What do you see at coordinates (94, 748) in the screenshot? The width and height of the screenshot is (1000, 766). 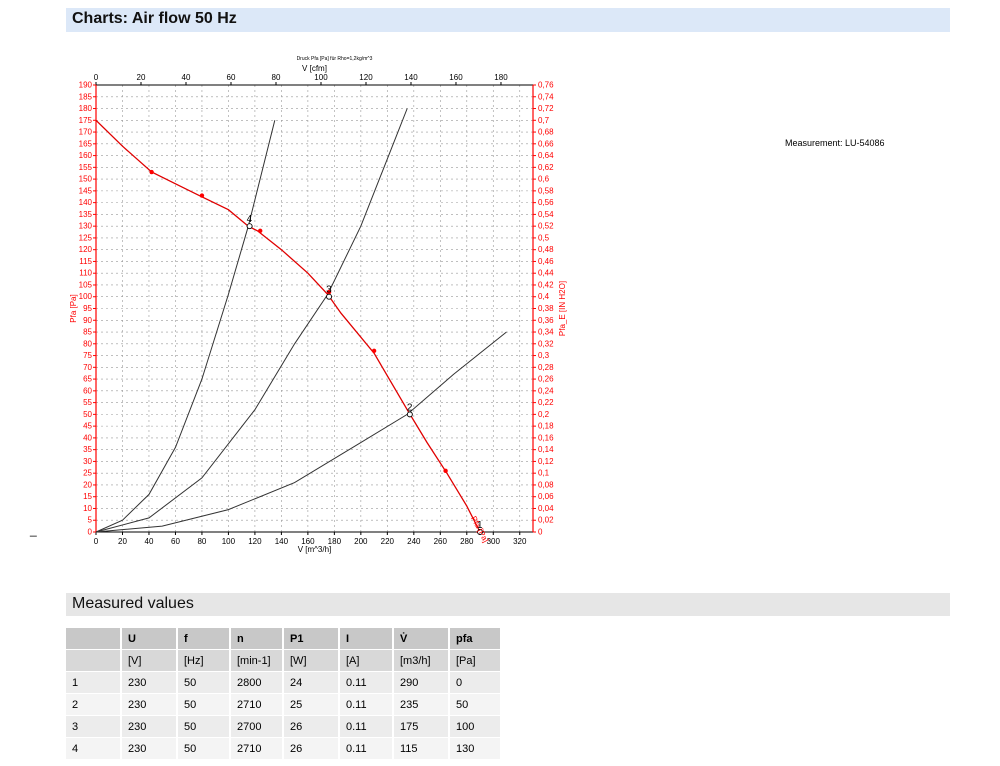 I see `table-cell: 4` at bounding box center [94, 748].